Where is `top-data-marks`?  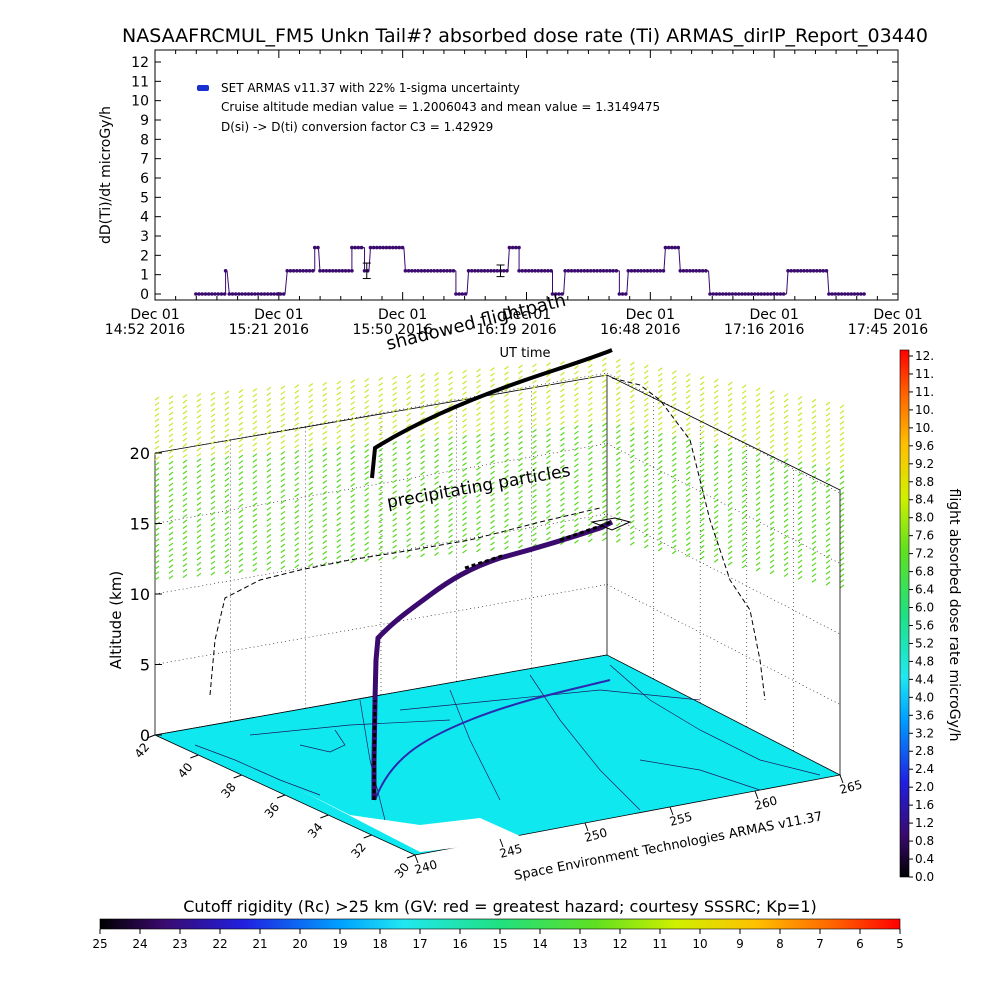 top-data-marks is located at coordinates (530, 270).